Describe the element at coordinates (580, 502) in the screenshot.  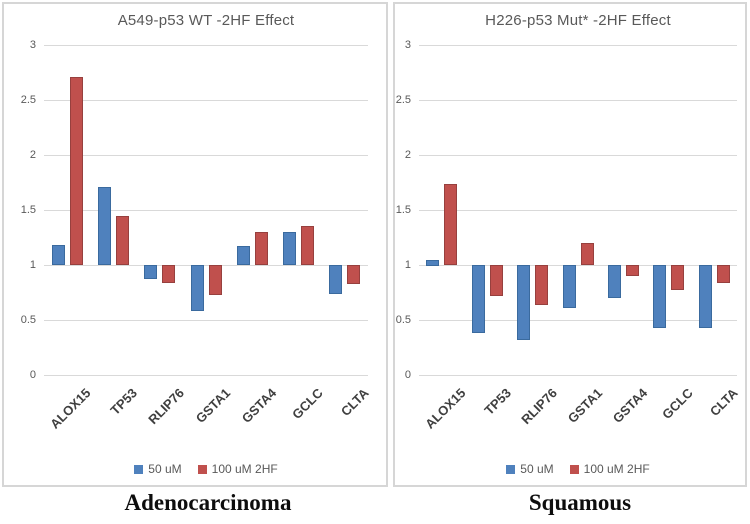
I see `caption-squamous: Squamous` at that location.